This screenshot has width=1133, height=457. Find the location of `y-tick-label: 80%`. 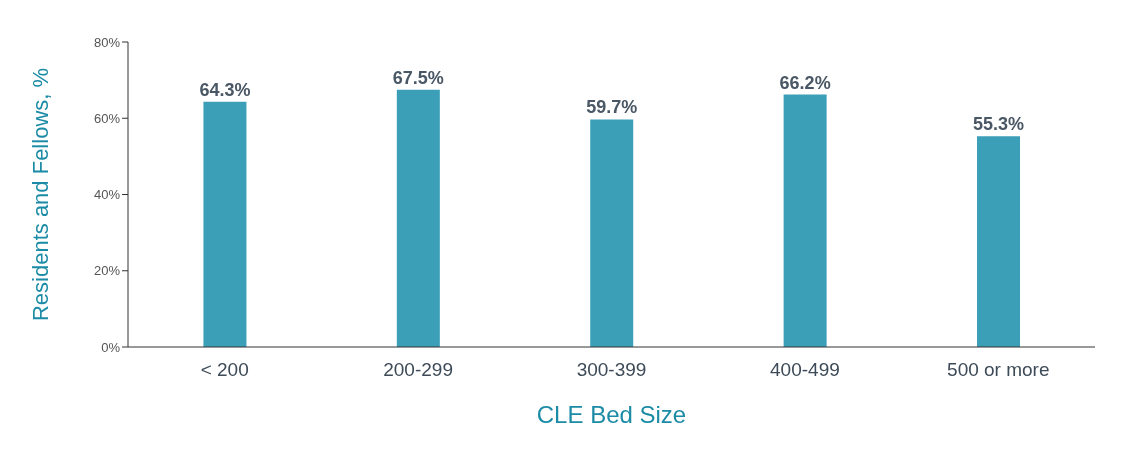

y-tick-label: 80% is located at coordinates (107, 42).